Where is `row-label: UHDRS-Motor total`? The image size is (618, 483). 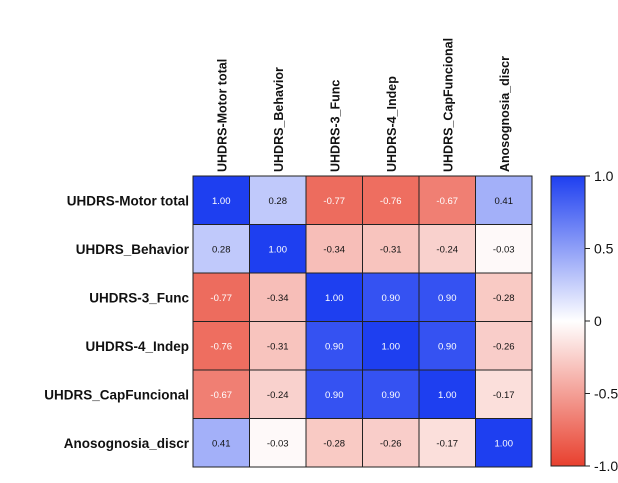 row-label: UHDRS-Motor total is located at coordinates (128, 200).